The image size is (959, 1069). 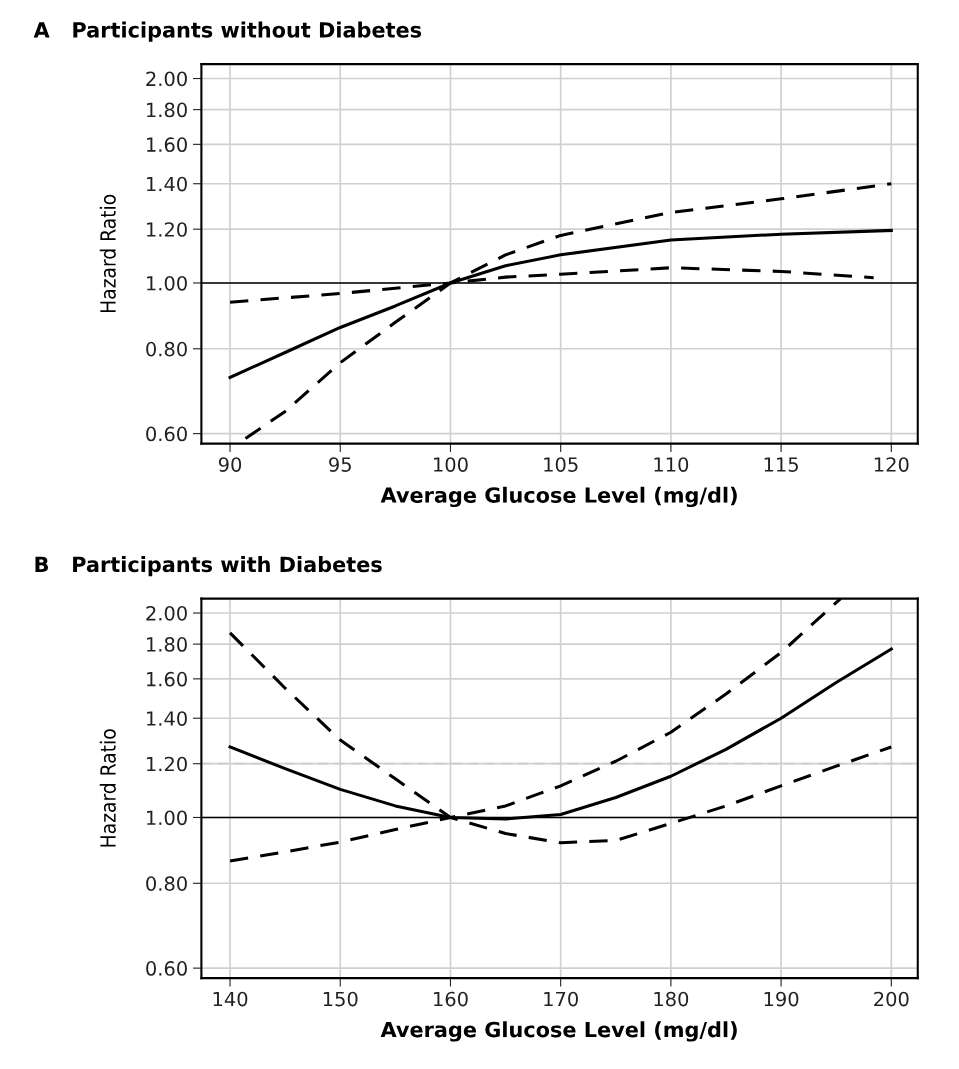 What do you see at coordinates (891, 464) in the screenshot?
I see `x-tick-label: 120` at bounding box center [891, 464].